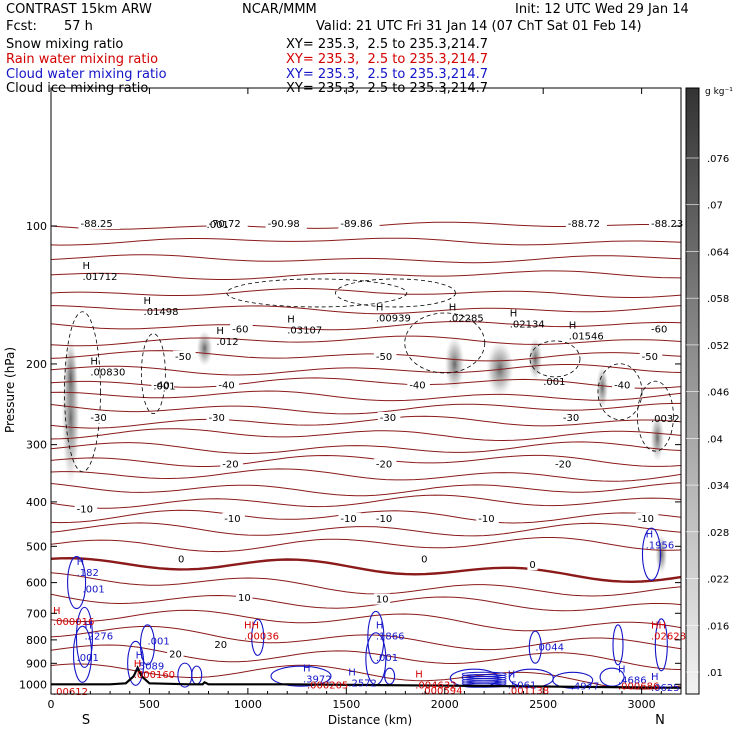 This screenshot has height=740, width=740. What do you see at coordinates (97, 224) in the screenshot?
I see `temperature-contour-label: -88.25` at bounding box center [97, 224].